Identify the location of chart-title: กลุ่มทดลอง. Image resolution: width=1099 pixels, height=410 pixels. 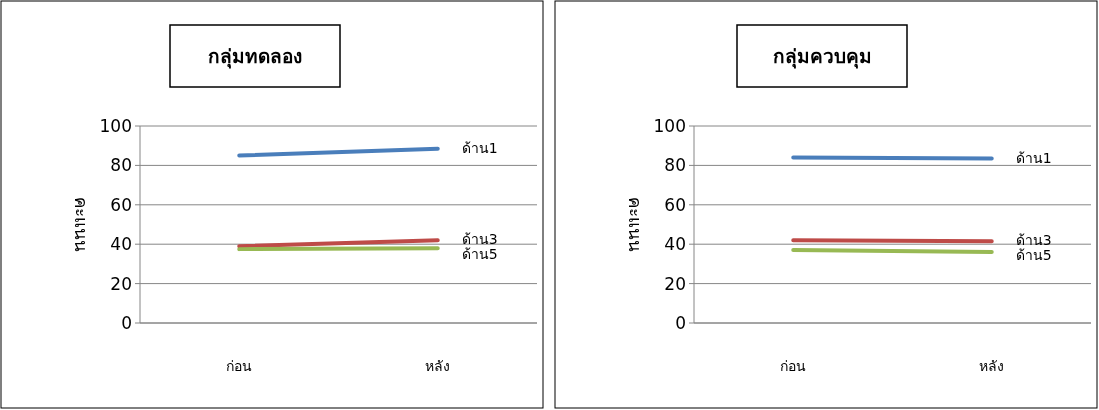
(255, 57).